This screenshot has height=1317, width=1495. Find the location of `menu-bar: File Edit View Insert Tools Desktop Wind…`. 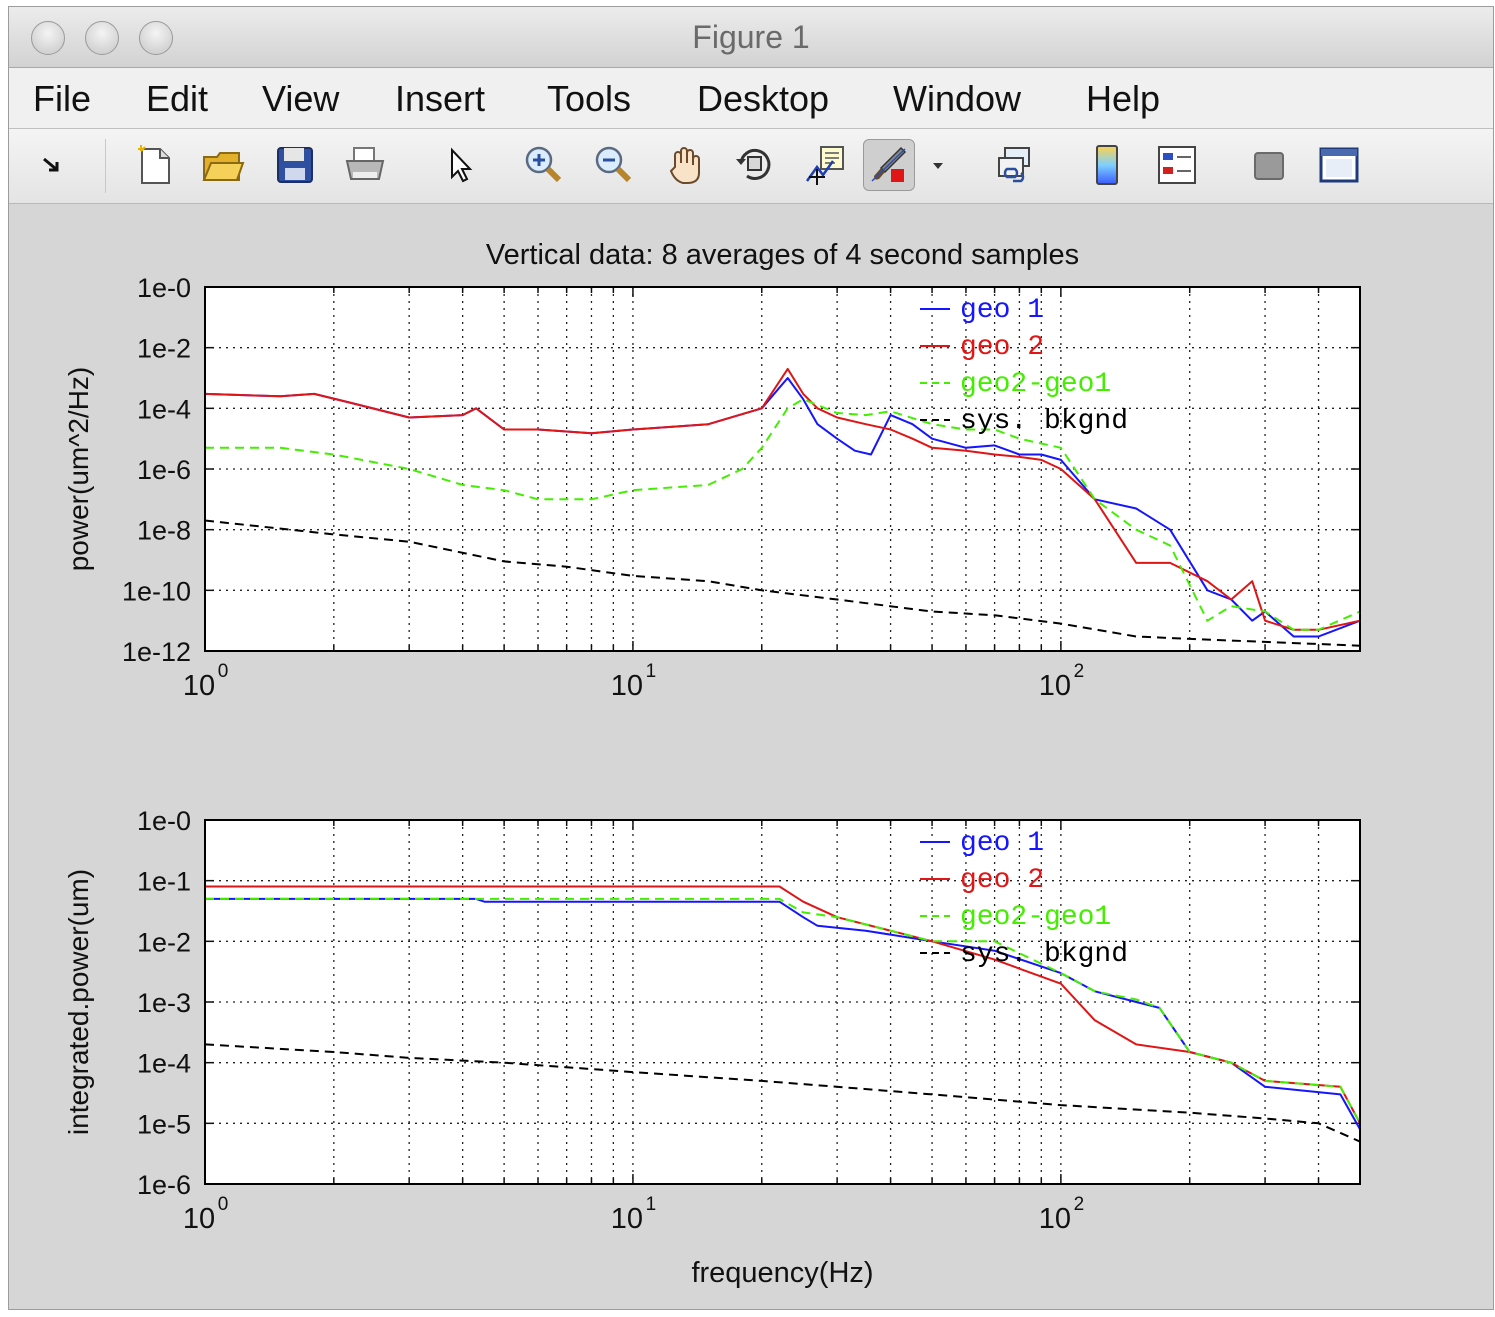

menu-bar: File Edit View Insert Tools Desktop Wind… is located at coordinates (751, 98).